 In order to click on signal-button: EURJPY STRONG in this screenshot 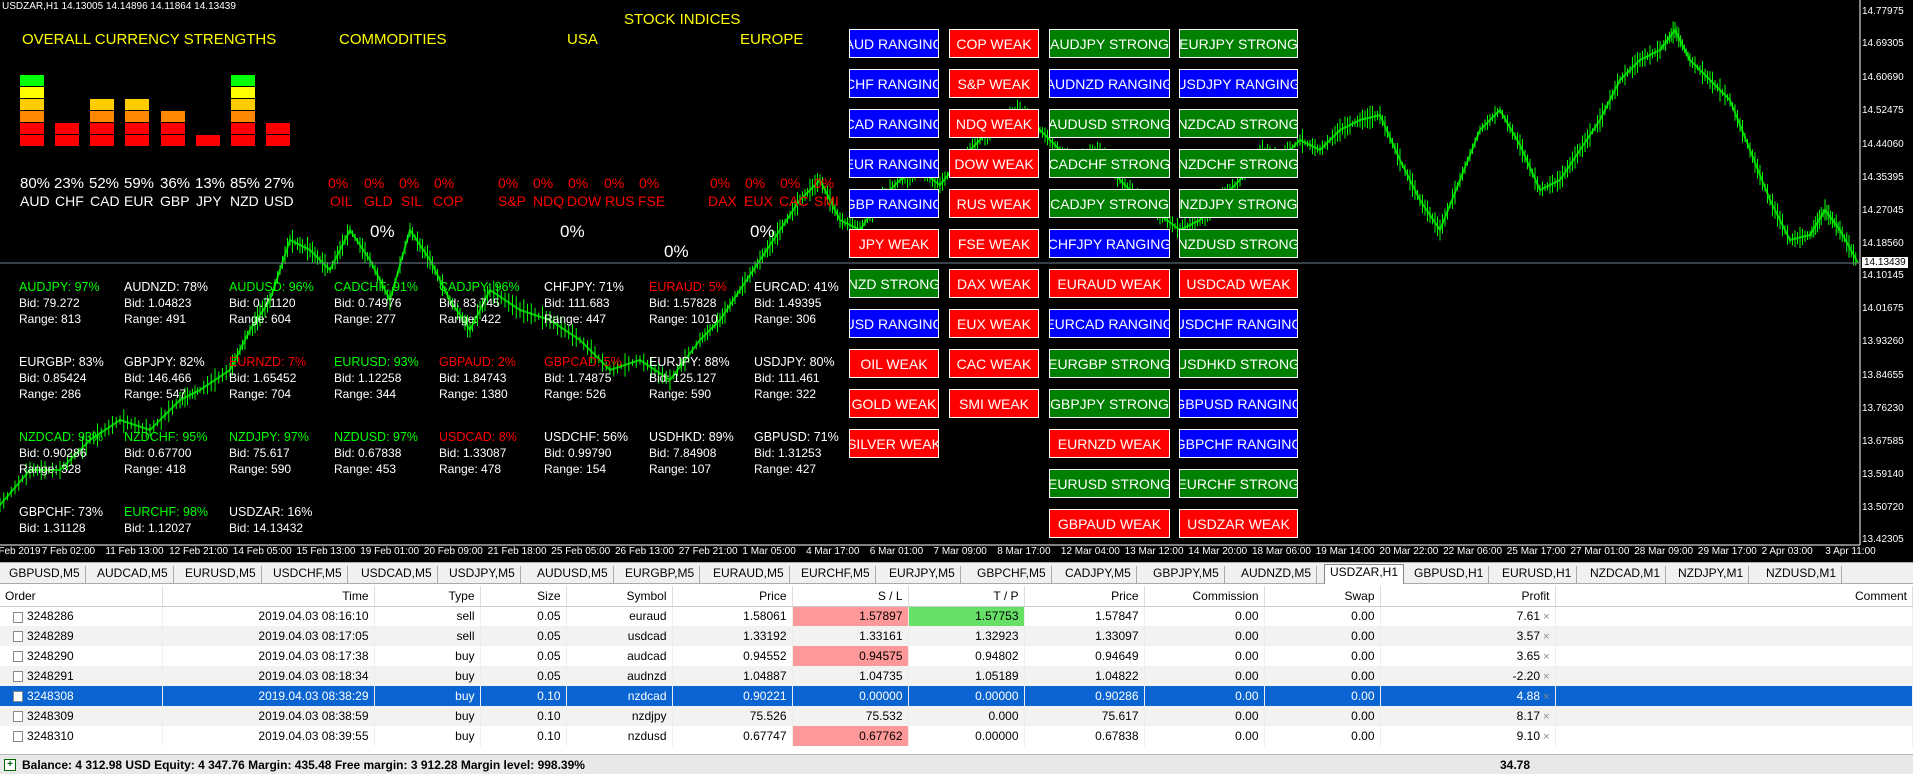, I will do `click(1238, 43)`.